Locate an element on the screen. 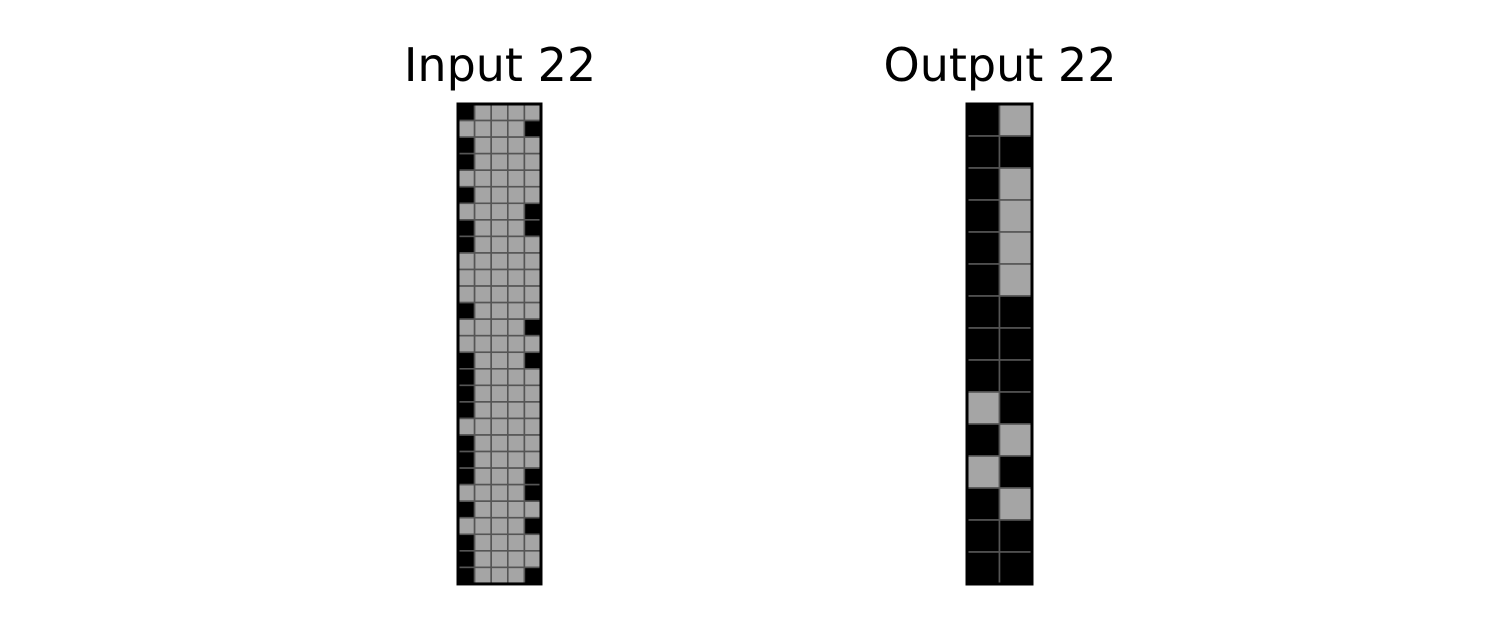 This screenshot has width=1500, height=629. input-grid is located at coordinates (499, 344).